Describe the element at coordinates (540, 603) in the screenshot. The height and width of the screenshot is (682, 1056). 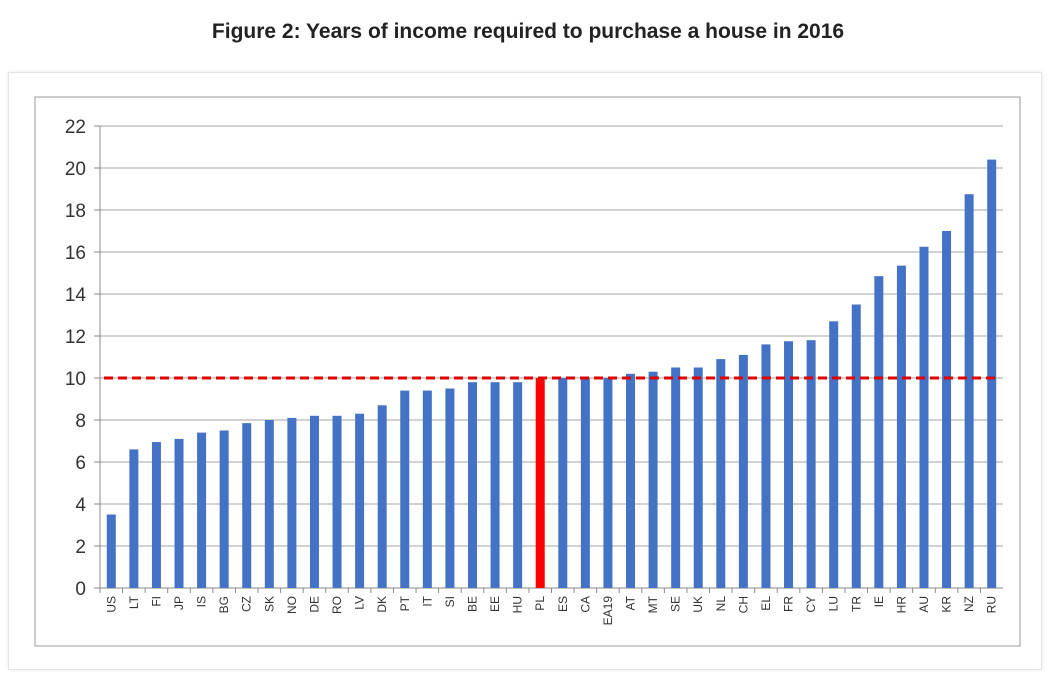
I see `x-tick-label: PL` at that location.